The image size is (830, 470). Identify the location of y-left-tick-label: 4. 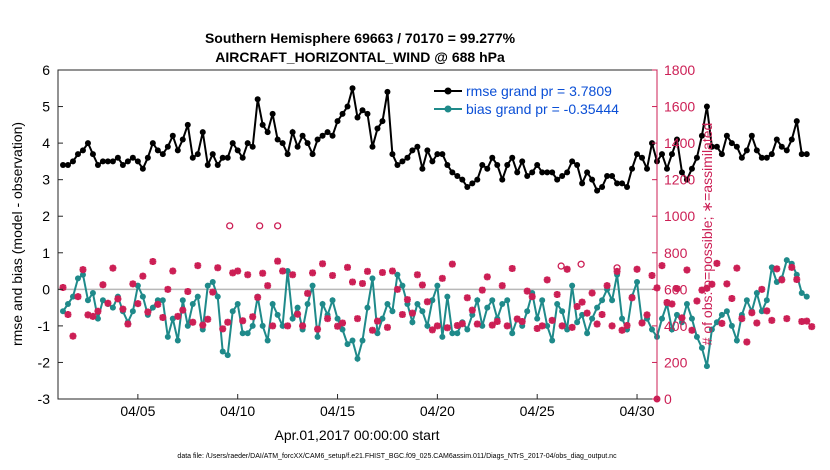
(46, 143).